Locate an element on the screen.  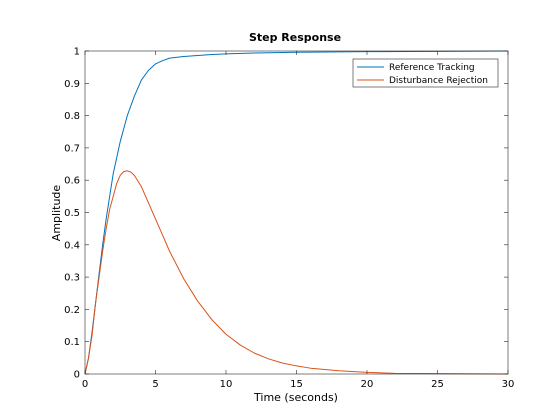
x-tick-label-5: 25 is located at coordinates (437, 384).